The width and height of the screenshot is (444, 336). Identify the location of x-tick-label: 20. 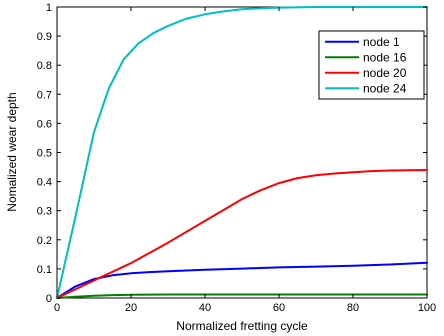
(131, 308).